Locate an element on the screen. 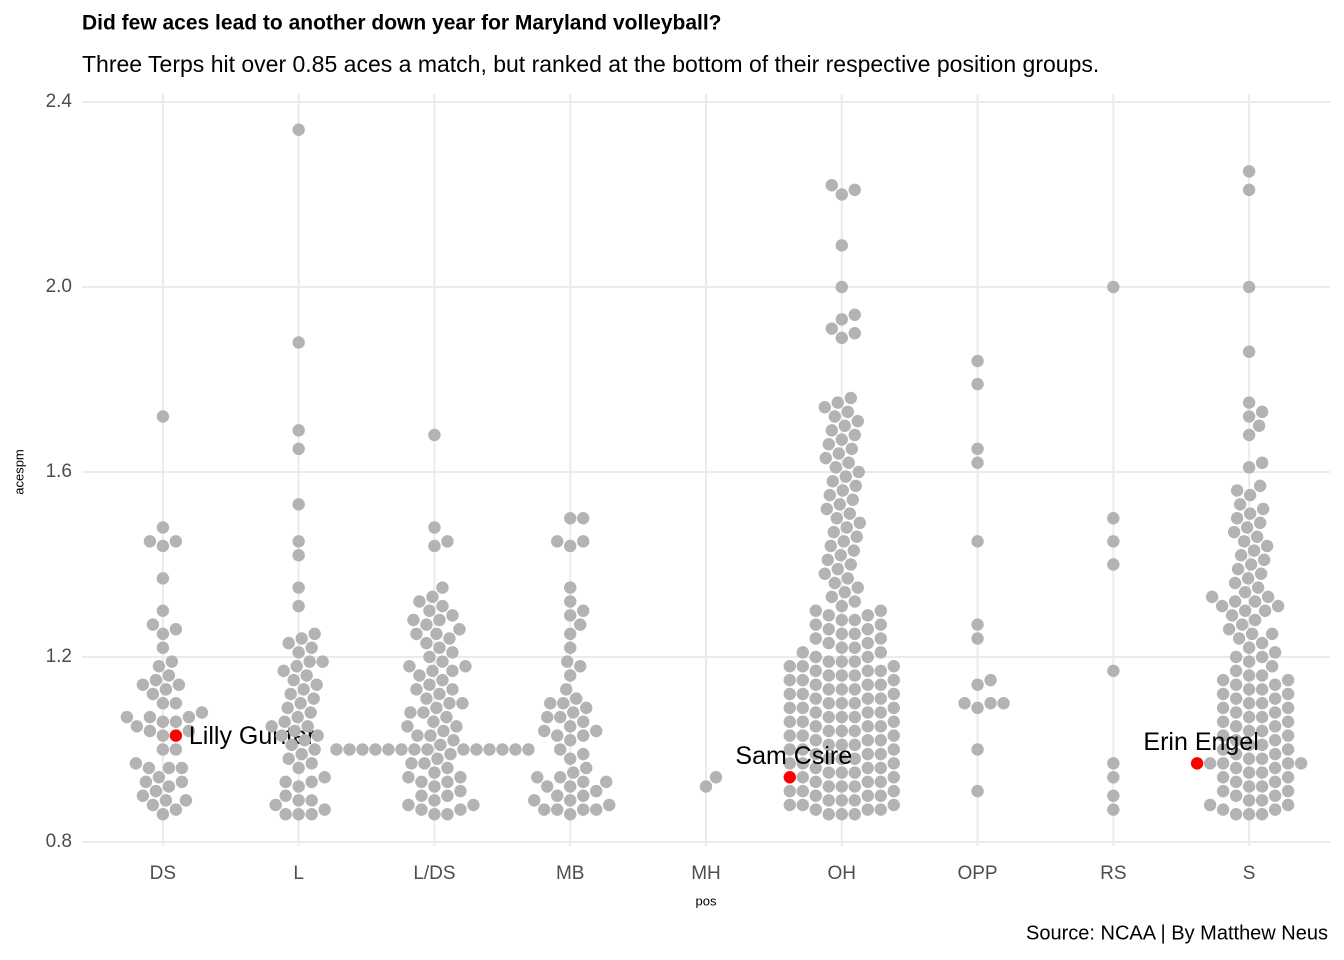 The image size is (1344, 960). x-tick-label: MB is located at coordinates (570, 873).